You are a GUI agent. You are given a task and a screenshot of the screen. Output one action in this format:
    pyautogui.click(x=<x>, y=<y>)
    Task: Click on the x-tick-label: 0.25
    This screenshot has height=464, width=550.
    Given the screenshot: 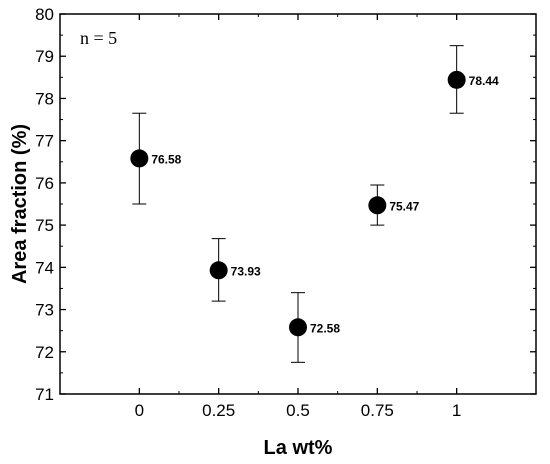 What is the action you would take?
    pyautogui.click(x=218, y=410)
    